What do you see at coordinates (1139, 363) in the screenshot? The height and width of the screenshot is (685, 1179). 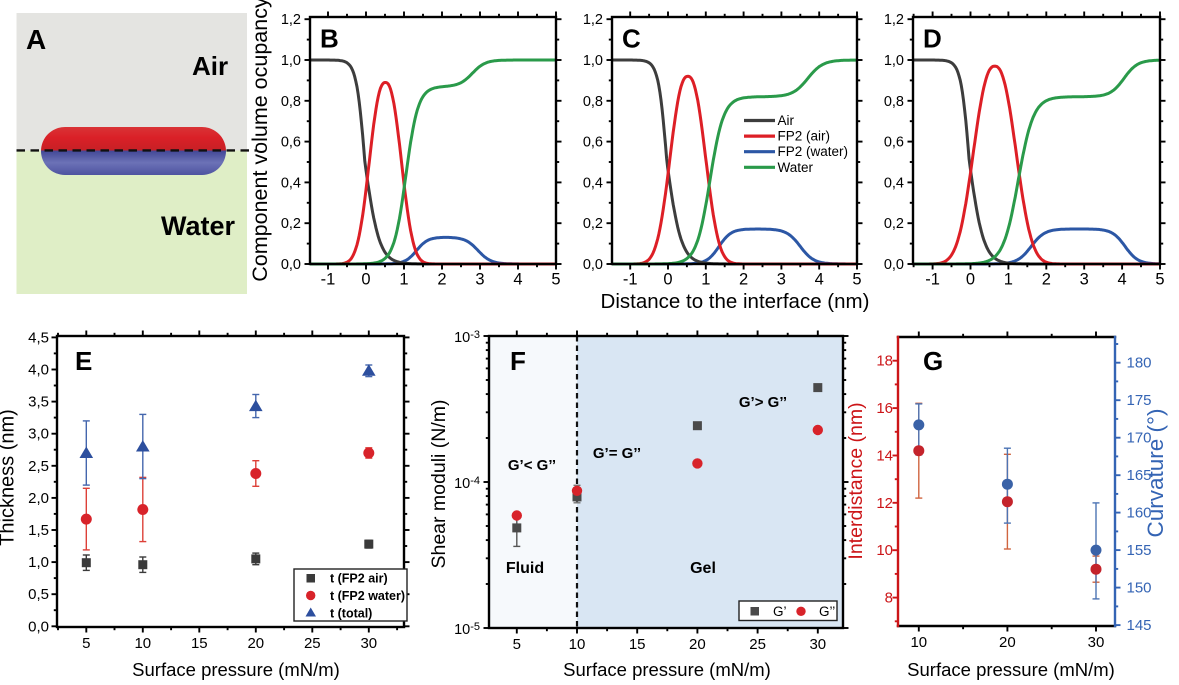 I see `svg-text: 180` at bounding box center [1139, 363].